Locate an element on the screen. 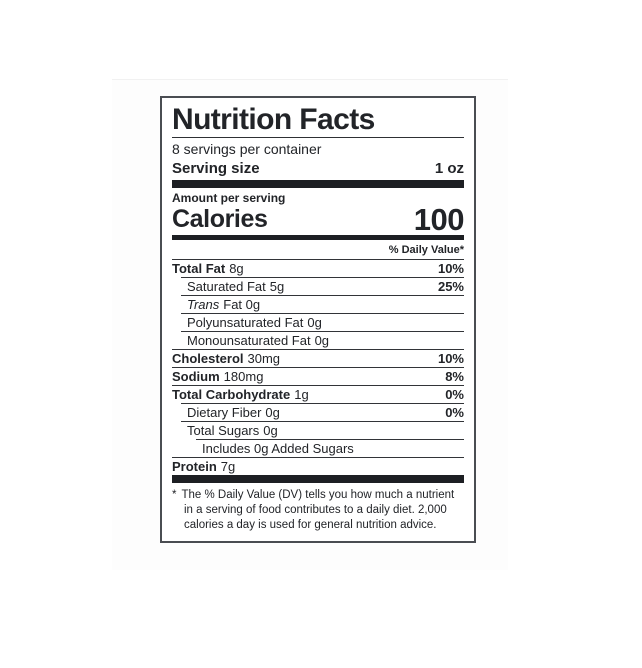 This screenshot has width=642, height=668. nutrient-amount: 30mg is located at coordinates (264, 358).